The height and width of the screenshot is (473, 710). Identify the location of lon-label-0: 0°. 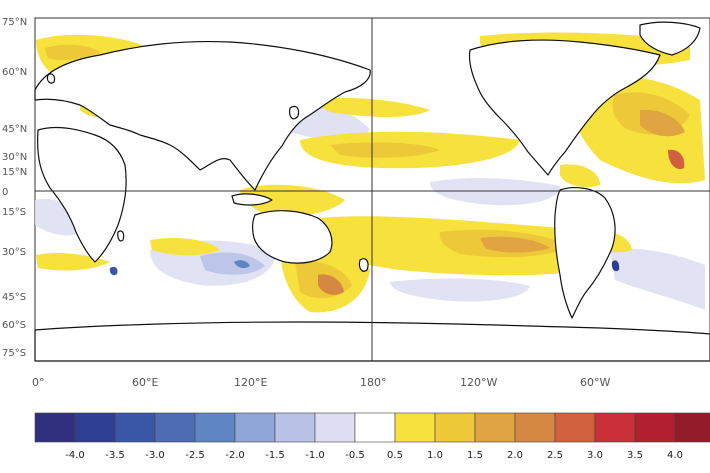
(38, 382).